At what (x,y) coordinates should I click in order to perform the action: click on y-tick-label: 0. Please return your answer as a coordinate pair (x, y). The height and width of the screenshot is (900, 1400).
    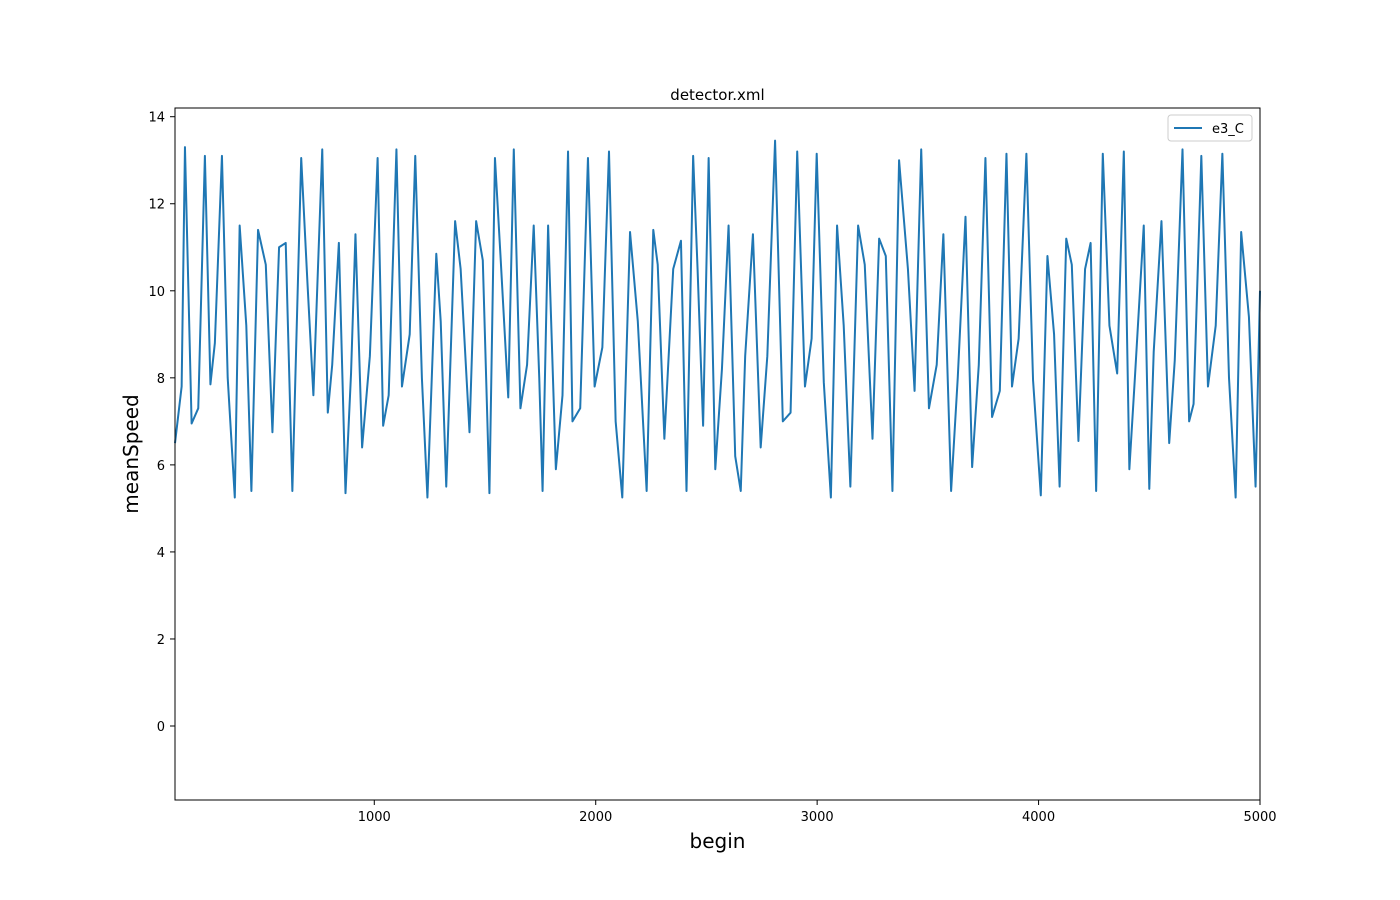
    Looking at the image, I should click on (161, 727).